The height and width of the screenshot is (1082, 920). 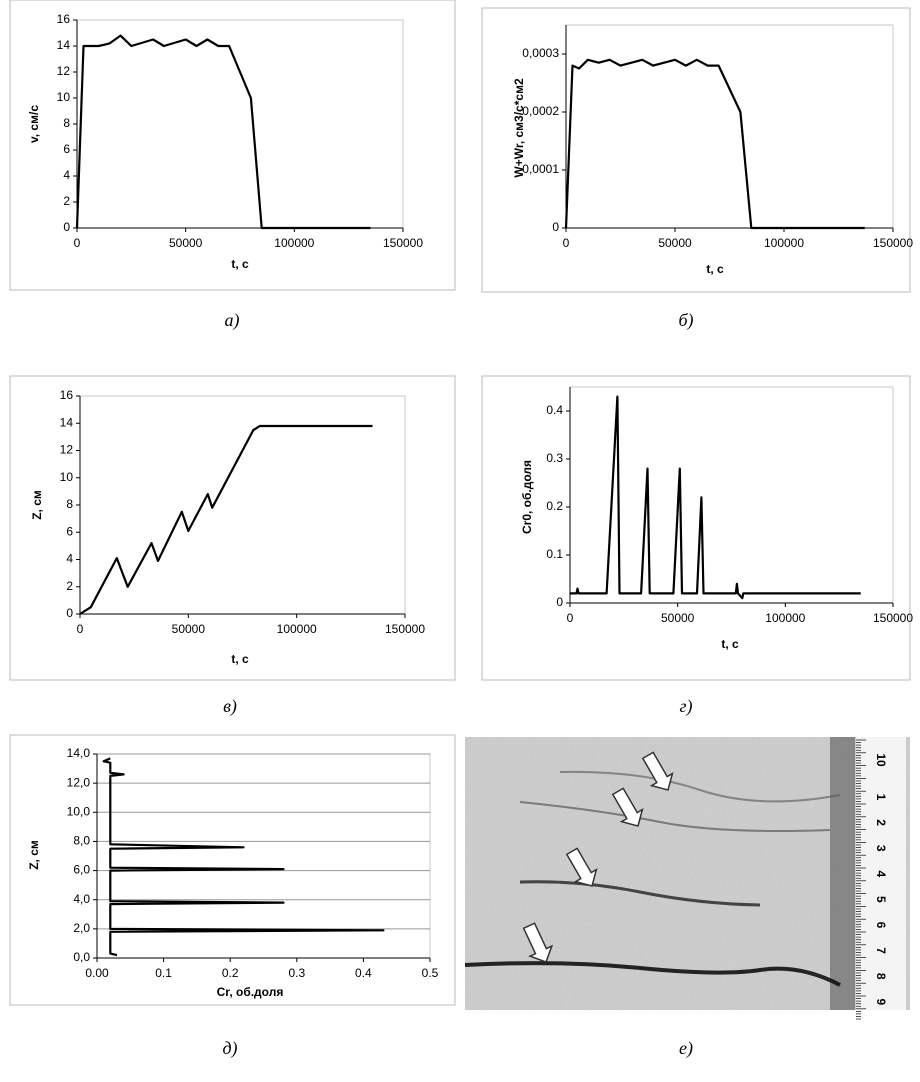 I want to click on y-tick-label: 0,0003, so click(x=540, y=53).